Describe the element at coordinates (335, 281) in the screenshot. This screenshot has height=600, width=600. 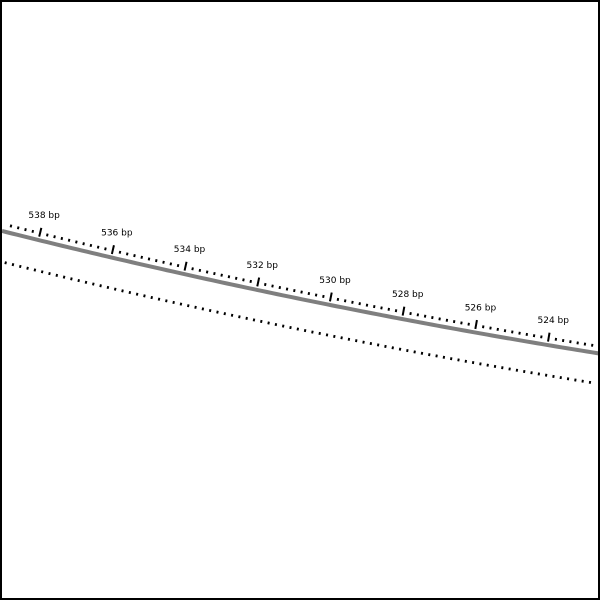
I see `bp-label: 530 bp` at that location.